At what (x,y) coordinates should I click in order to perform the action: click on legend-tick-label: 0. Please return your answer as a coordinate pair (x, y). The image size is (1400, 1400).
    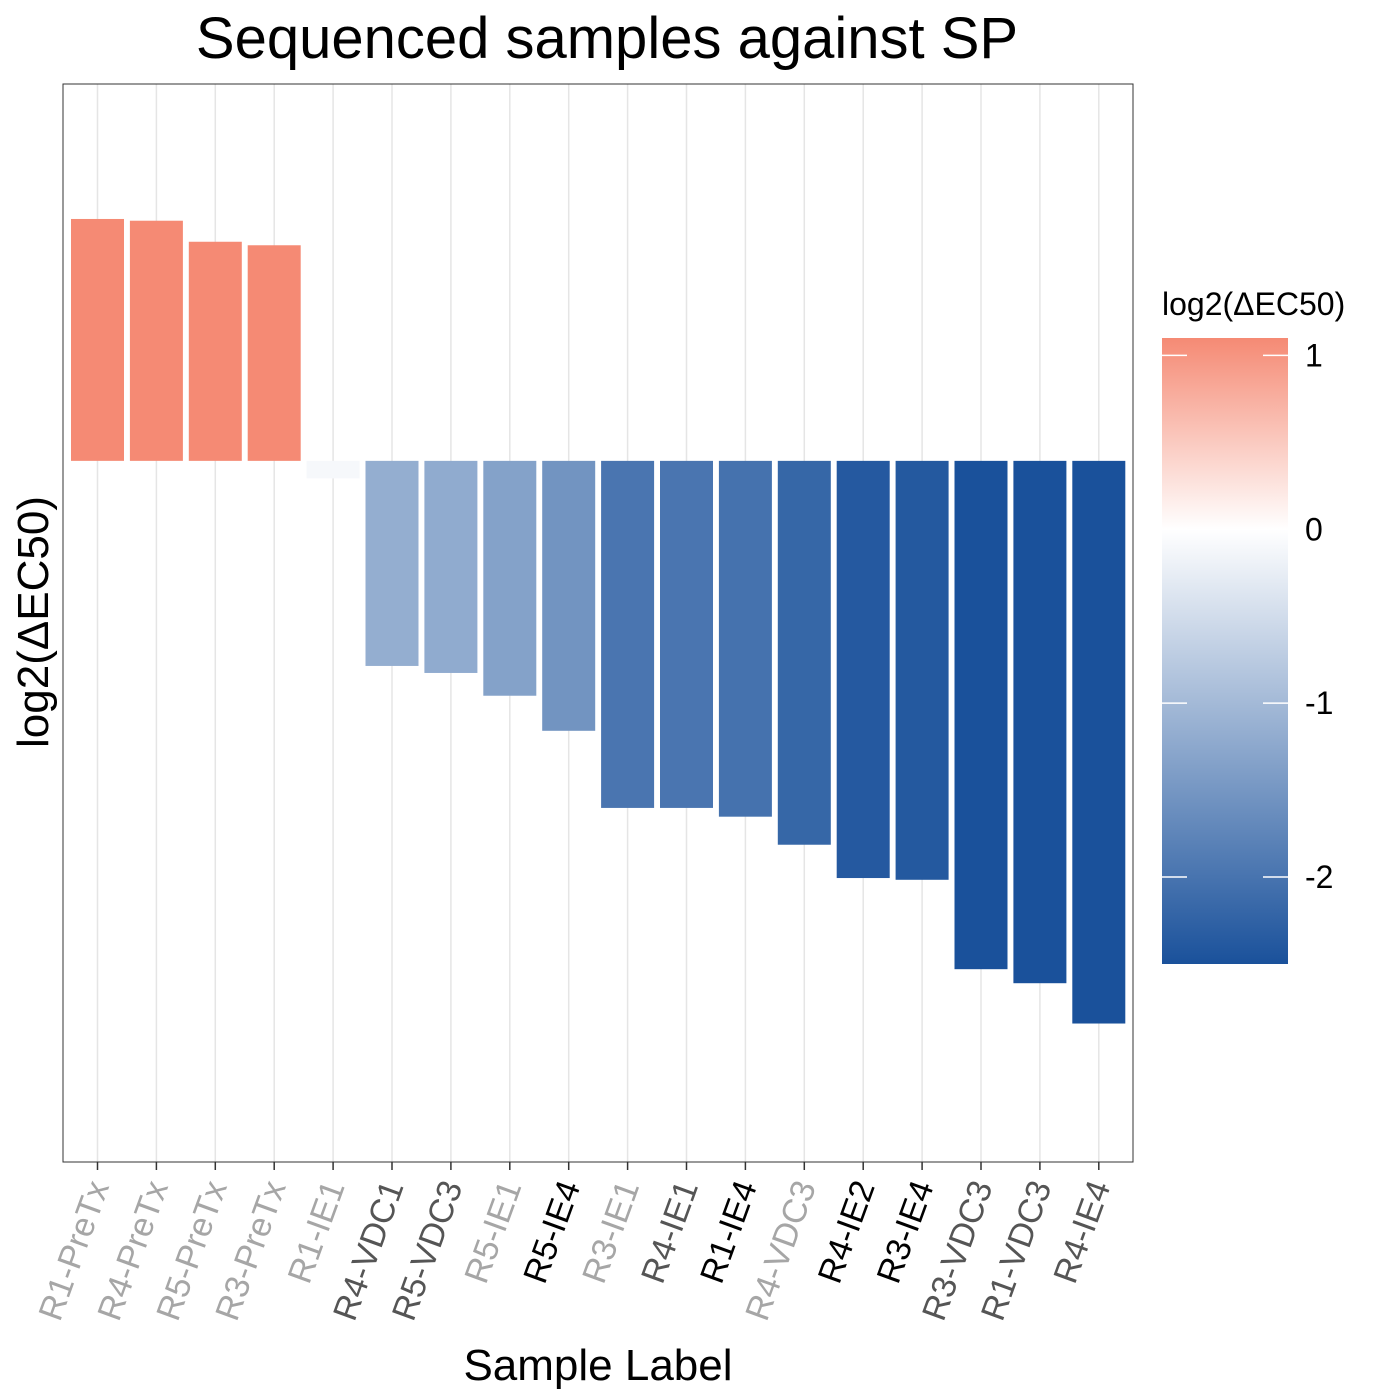
    Looking at the image, I should click on (1314, 529).